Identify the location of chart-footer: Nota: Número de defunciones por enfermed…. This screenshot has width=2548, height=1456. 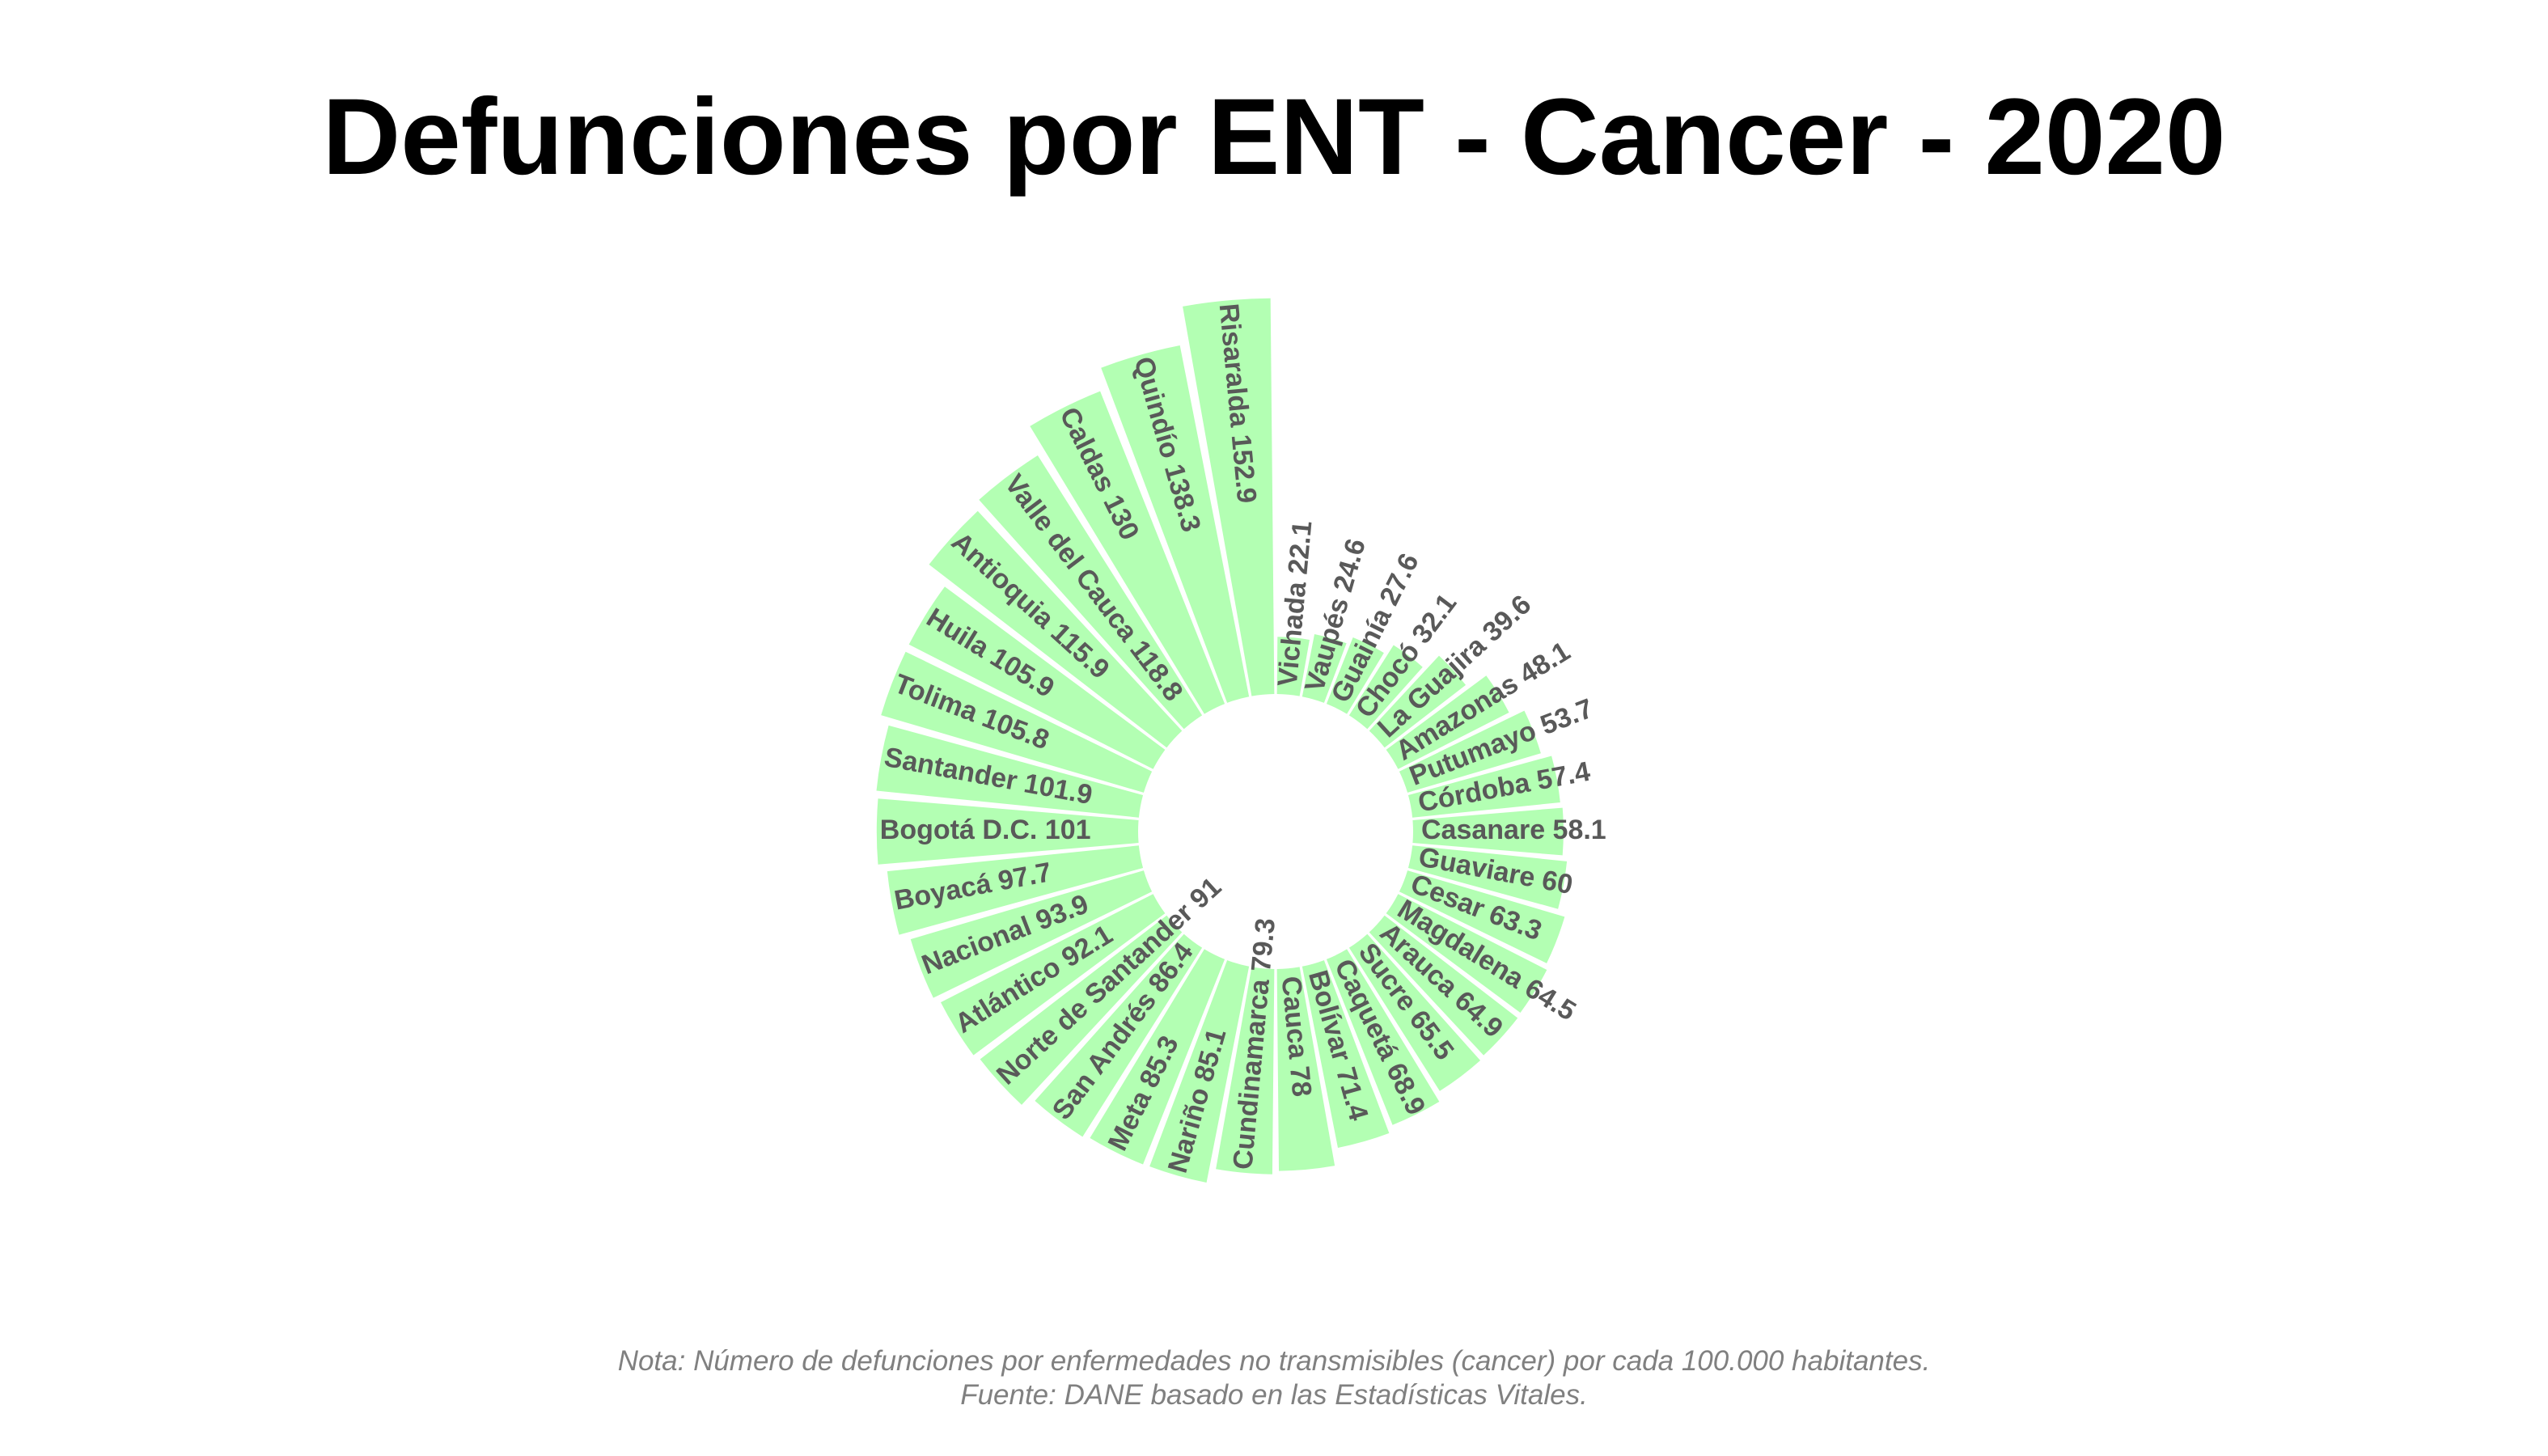
(1274, 1378).